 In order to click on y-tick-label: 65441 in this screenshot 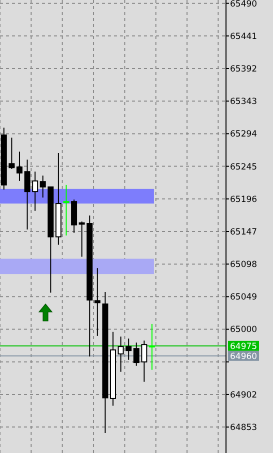, I will do `click(244, 37)`.